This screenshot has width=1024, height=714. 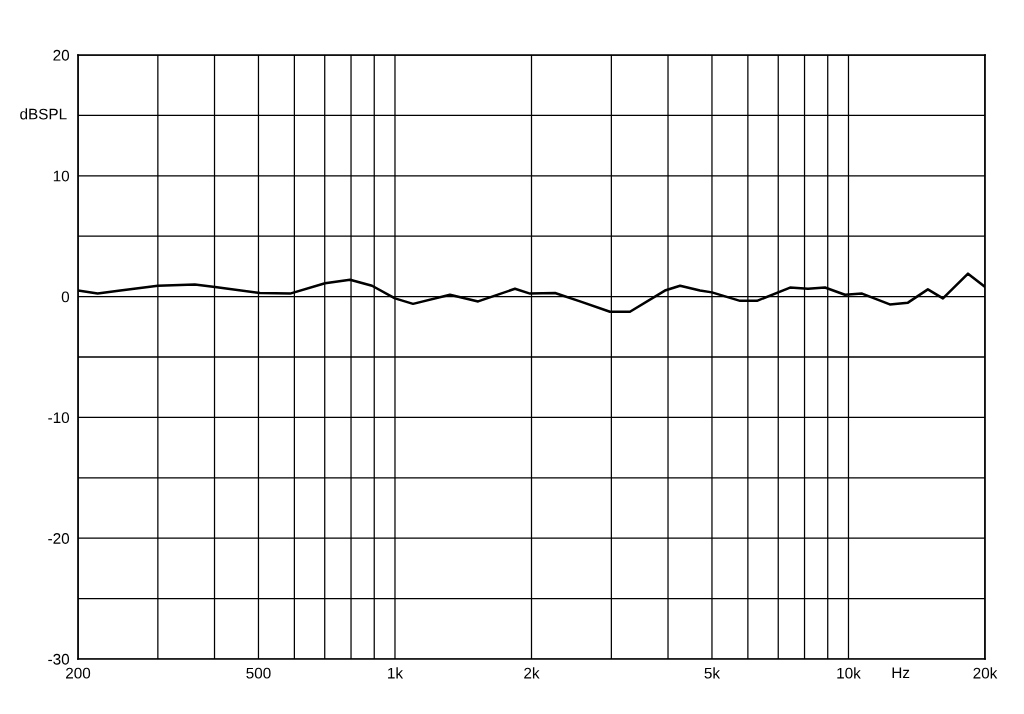 I want to click on x-axis-title: Hz, so click(x=901, y=672).